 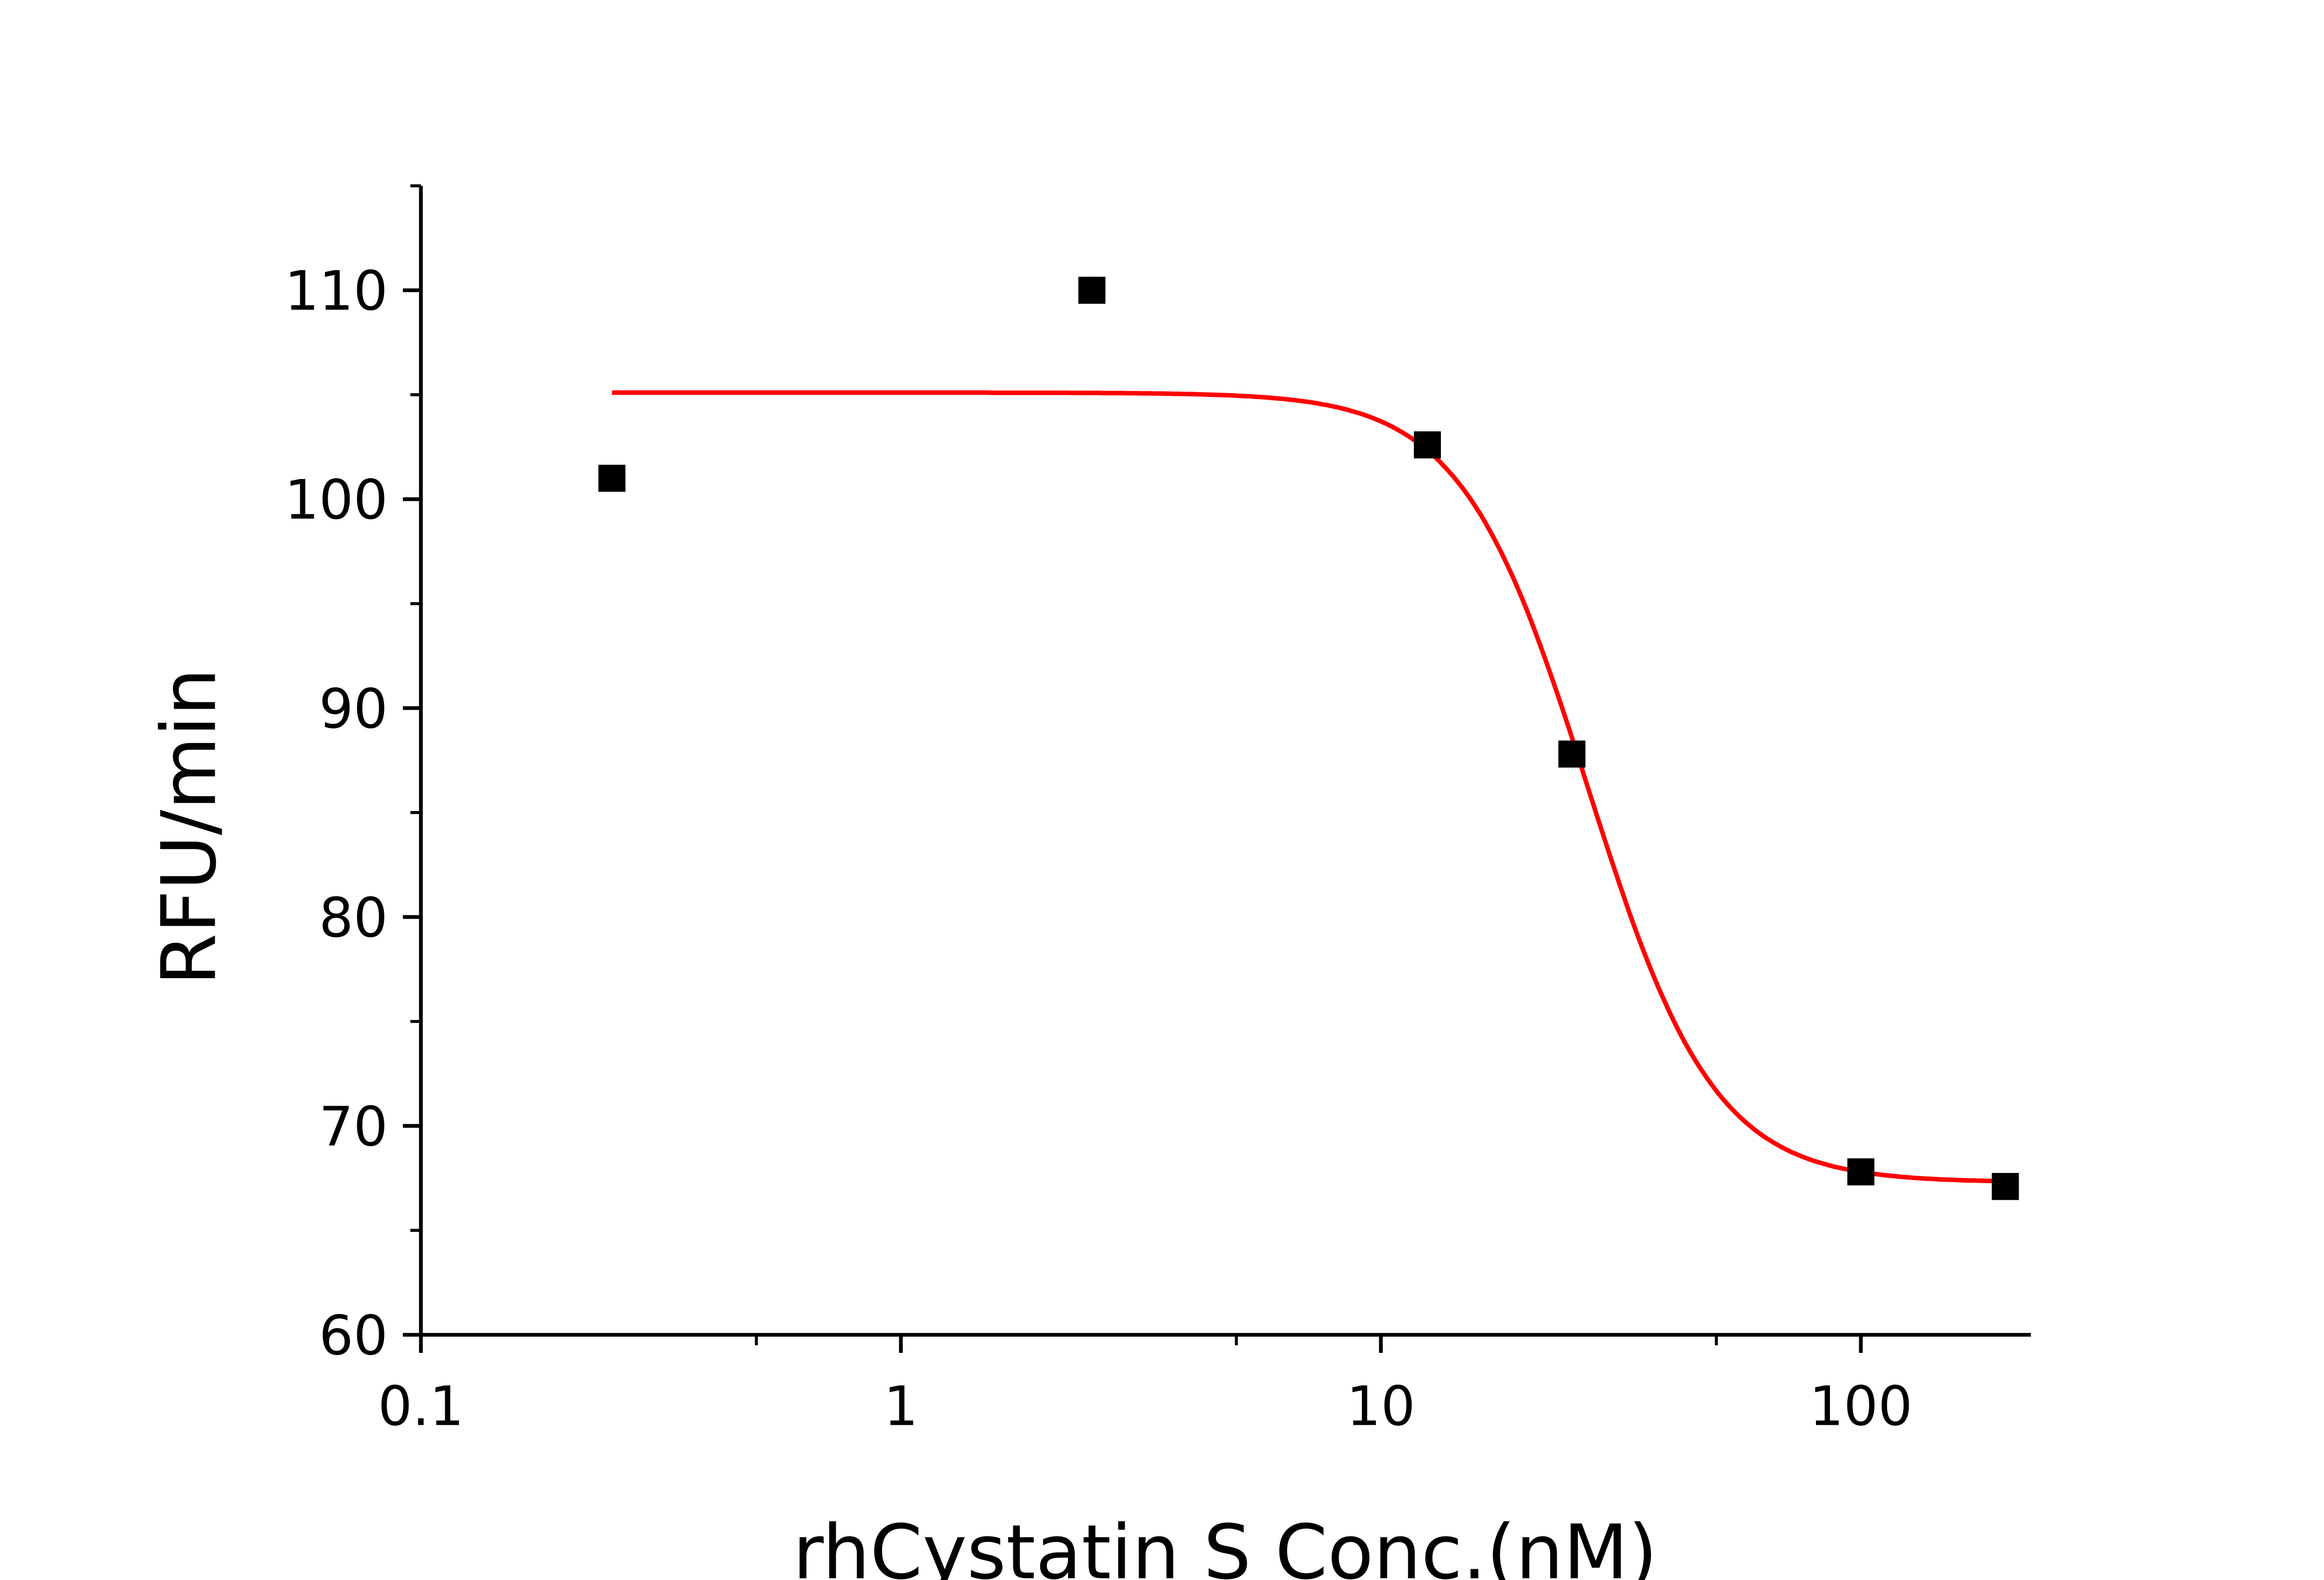 I want to click on y-tick-label: 100, so click(x=336, y=500).